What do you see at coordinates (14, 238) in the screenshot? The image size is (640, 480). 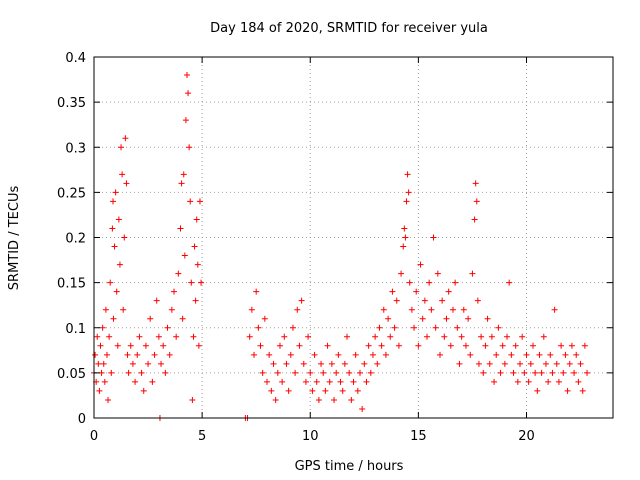 I see `y-axis-label: SRMTID / TECUs` at bounding box center [14, 238].